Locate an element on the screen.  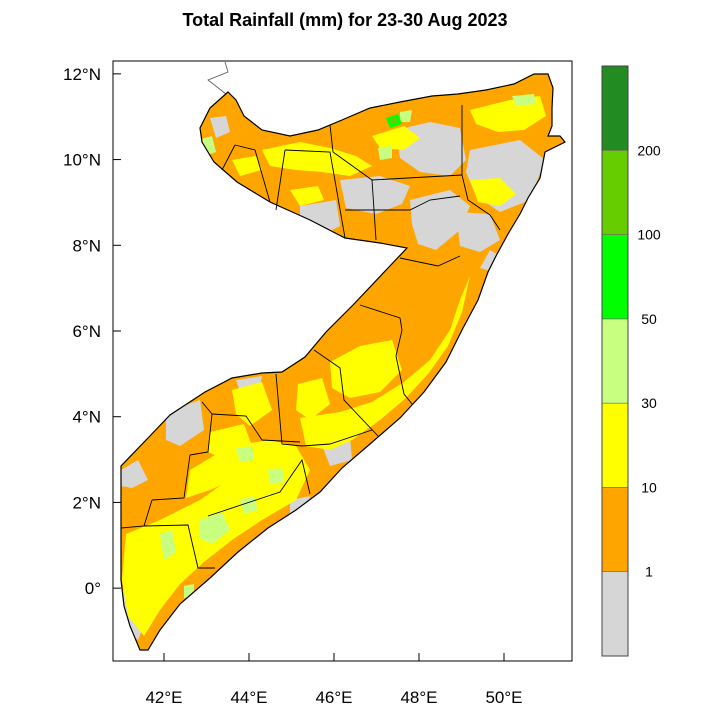
colorbar-label: 200 is located at coordinates (649, 150).